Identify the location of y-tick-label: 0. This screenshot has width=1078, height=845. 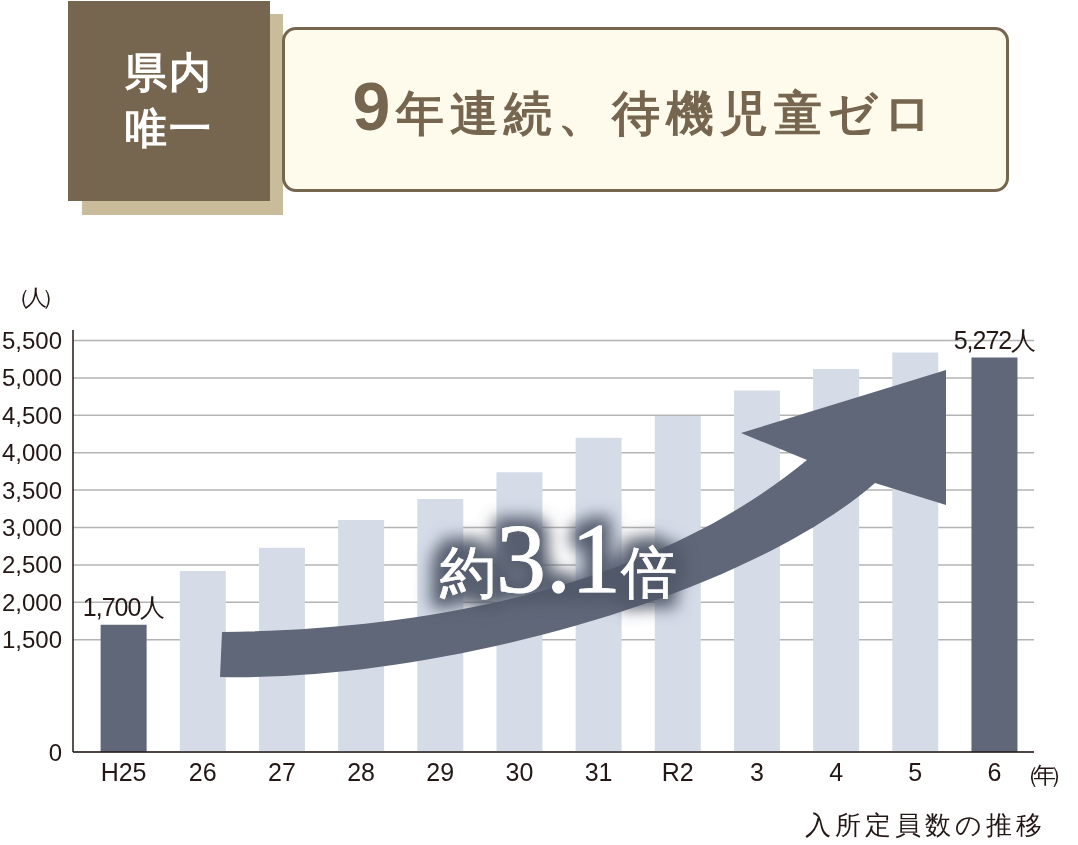
(55, 752).